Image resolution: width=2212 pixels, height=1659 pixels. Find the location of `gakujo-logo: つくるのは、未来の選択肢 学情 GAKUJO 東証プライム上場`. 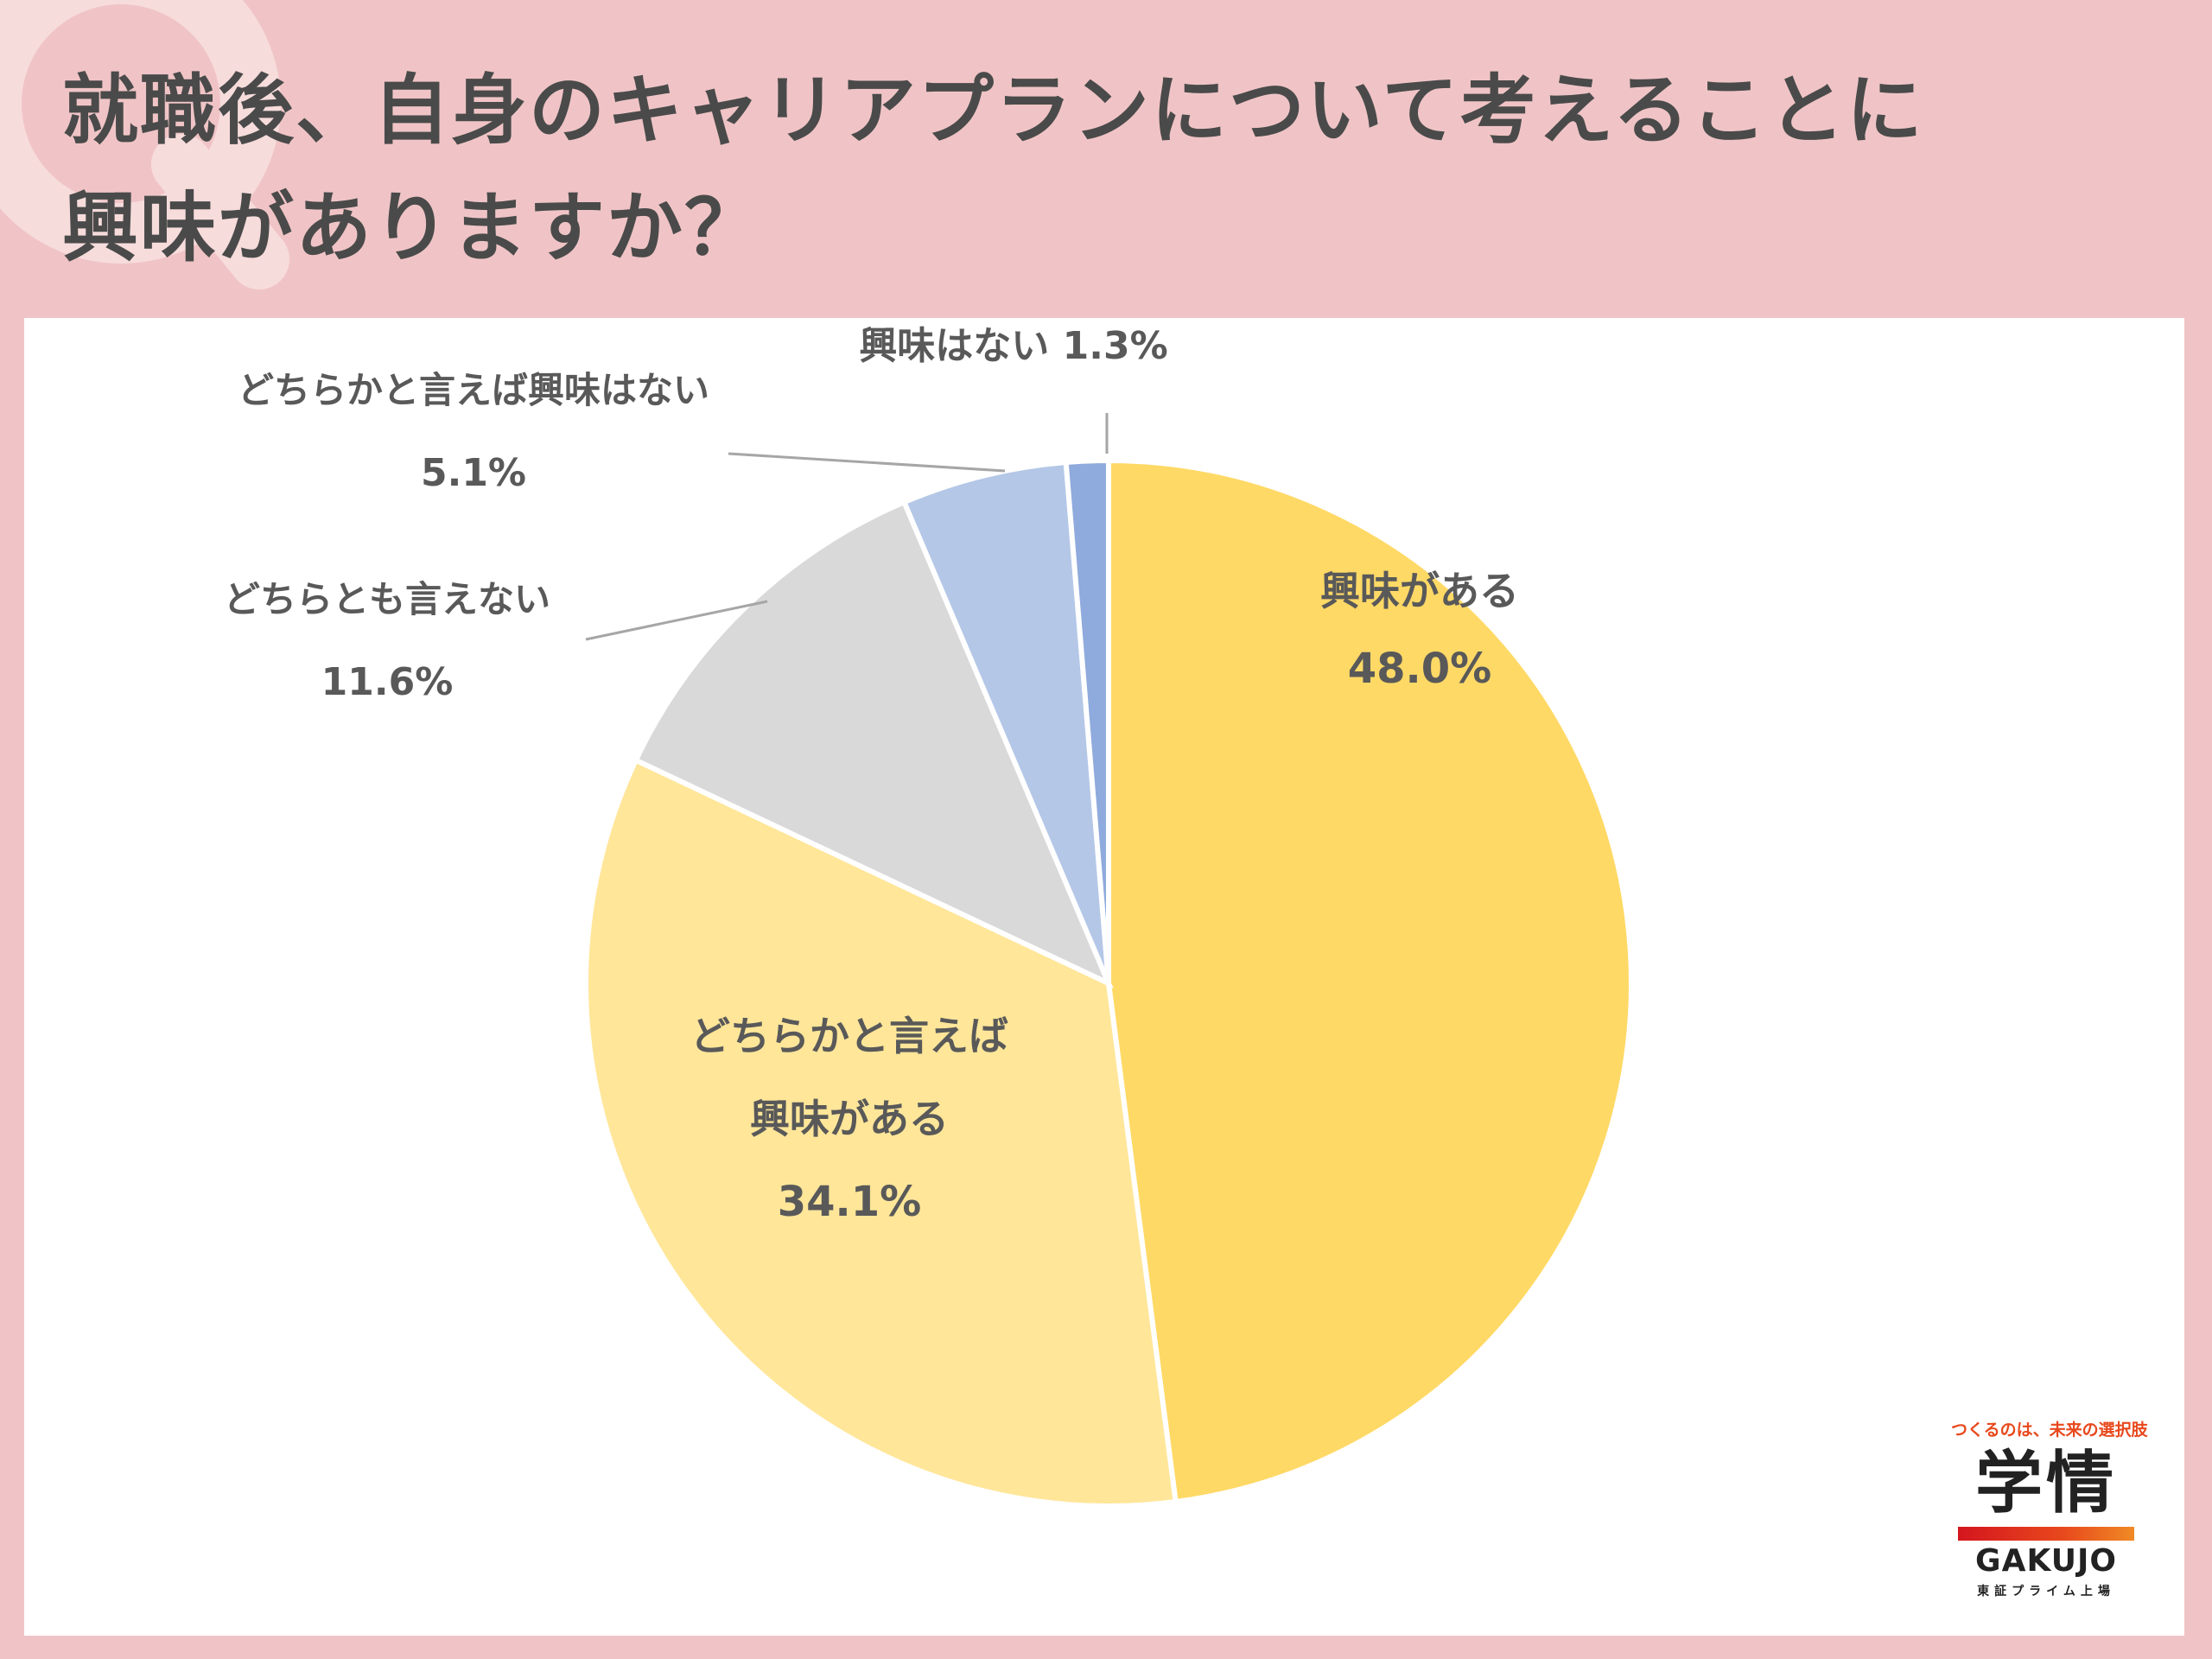

gakujo-logo: つくるのは、未来の選択肢 学情 GAKUJO 東証プライム上場 is located at coordinates (2049, 1516).